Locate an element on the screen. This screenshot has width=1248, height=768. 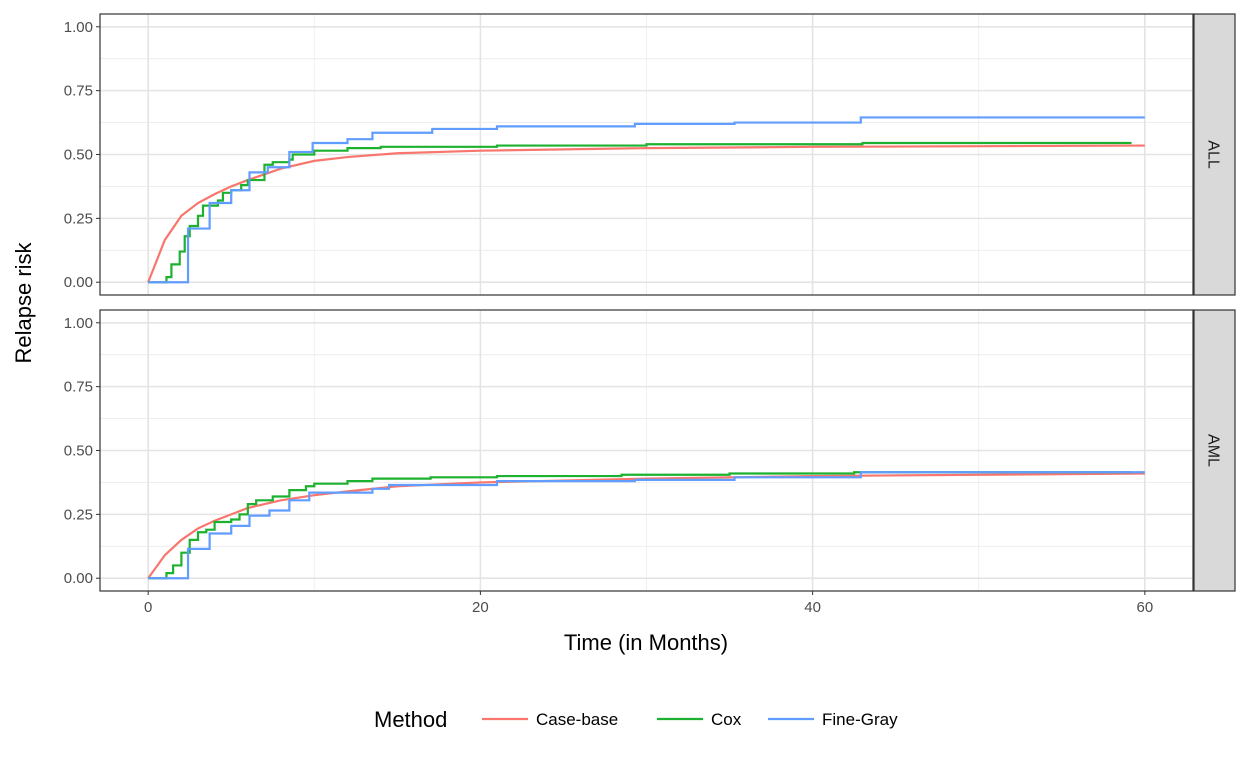
x-axis-label: Time (in Months) is located at coordinates (646, 642).